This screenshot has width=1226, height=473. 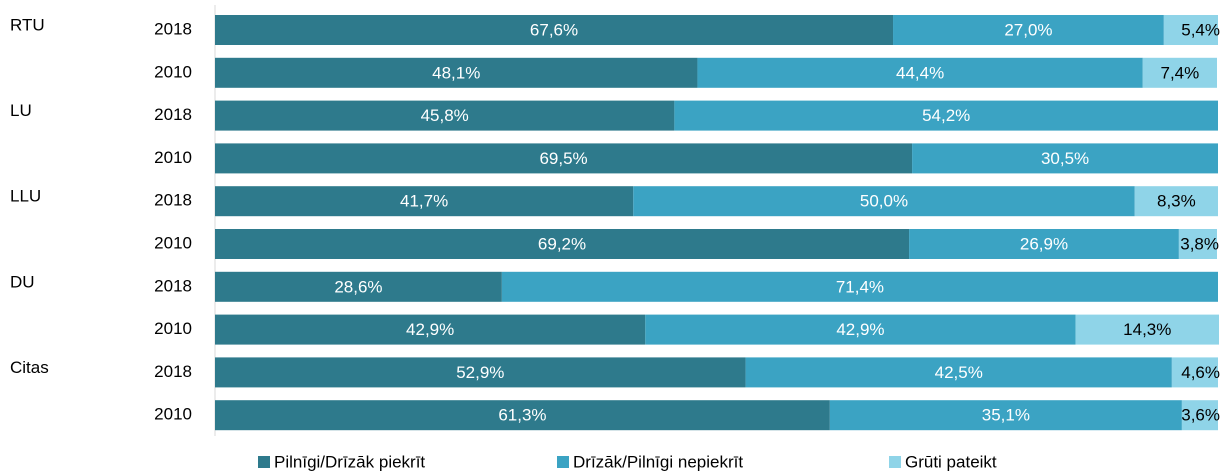 What do you see at coordinates (25, 196) in the screenshot?
I see `group-label: LLU` at bounding box center [25, 196].